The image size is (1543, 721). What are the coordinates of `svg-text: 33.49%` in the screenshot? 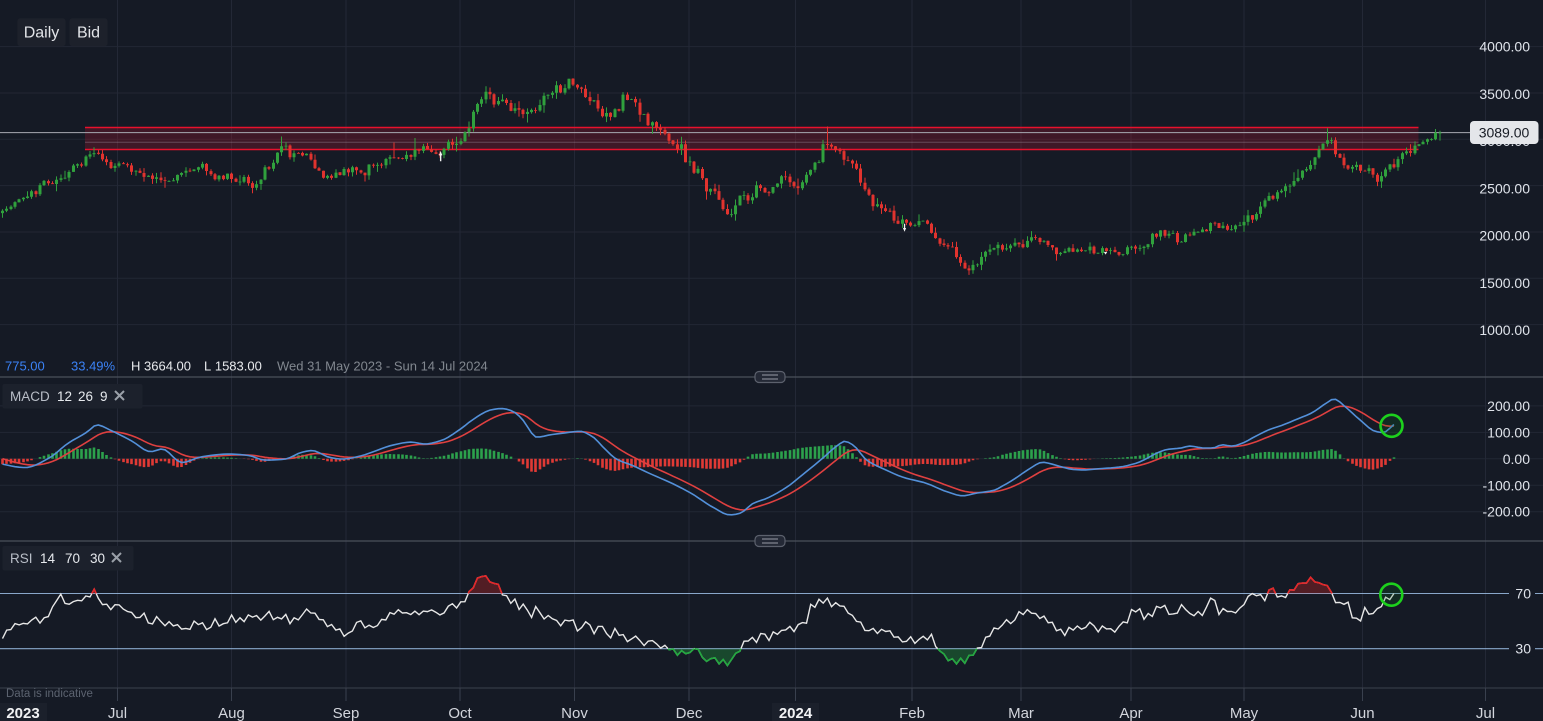 It's located at (93, 366).